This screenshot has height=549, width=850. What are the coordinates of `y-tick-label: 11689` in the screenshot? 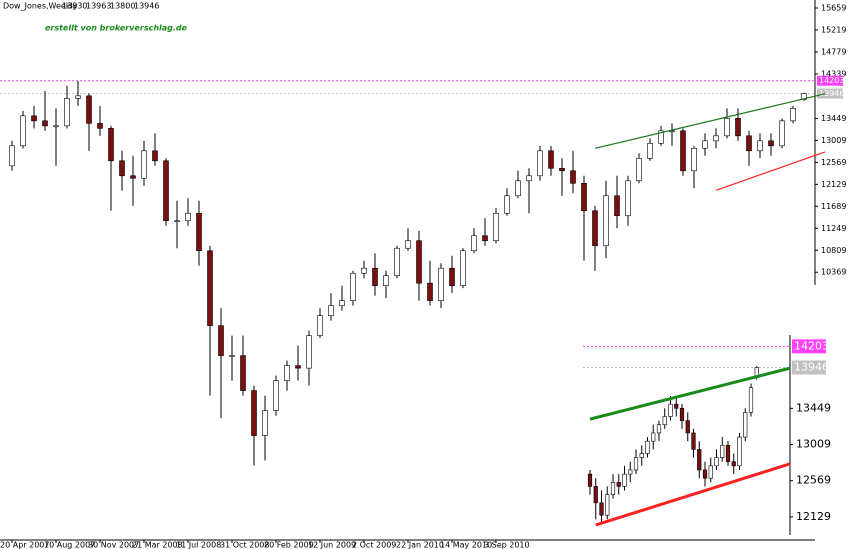 It's located at (833, 206).